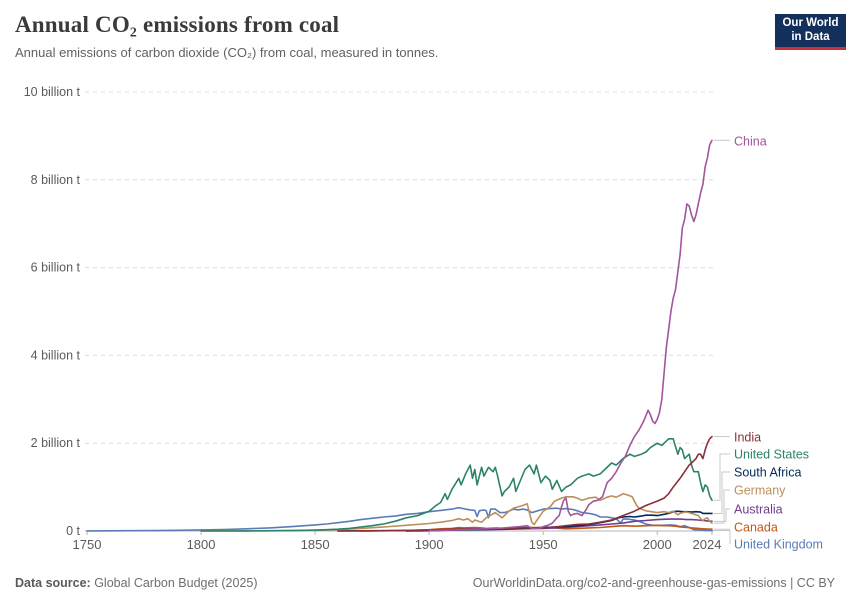 This screenshot has height=600, width=850. What do you see at coordinates (56, 180) in the screenshot?
I see `y-axis-tick-label: 8 billion t` at bounding box center [56, 180].